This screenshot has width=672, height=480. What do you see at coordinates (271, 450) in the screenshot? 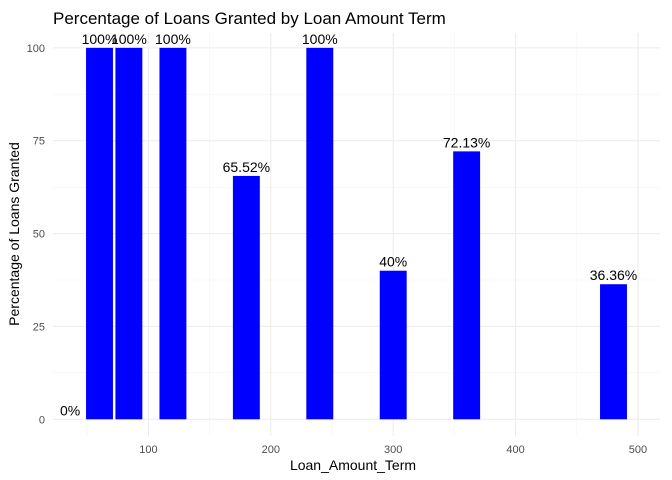
I see `x-tick-label: 200` at bounding box center [271, 450].